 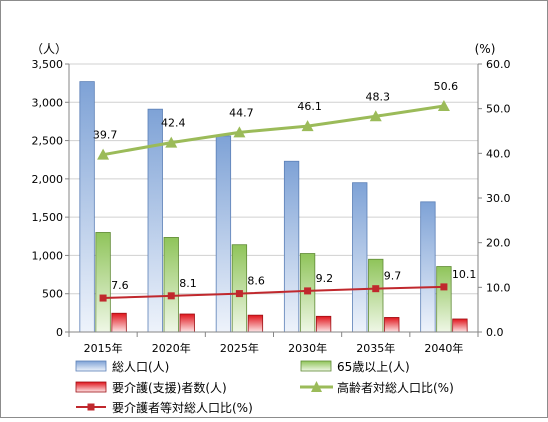 I want to click on left-axis-tick-label: 500, so click(x=52, y=294).